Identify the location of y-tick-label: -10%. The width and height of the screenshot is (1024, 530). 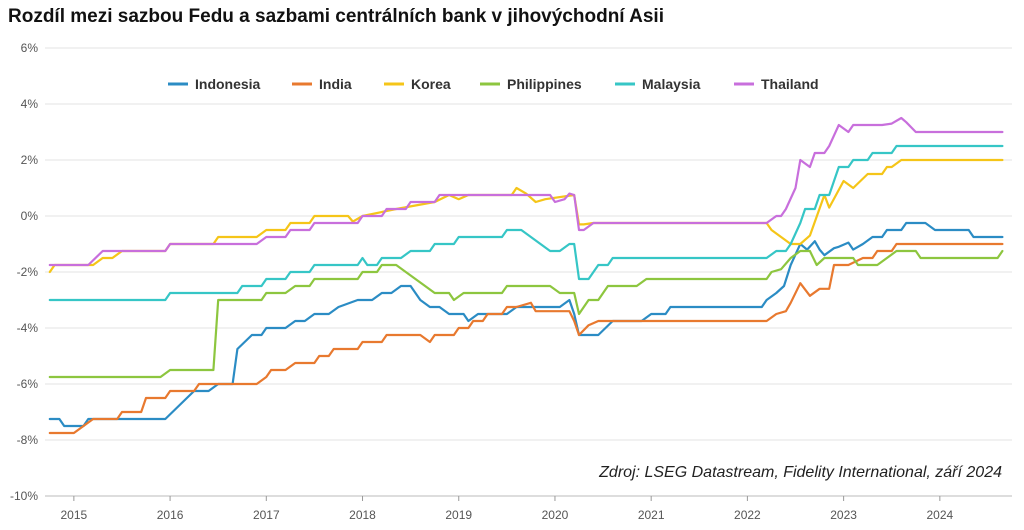
(24, 496).